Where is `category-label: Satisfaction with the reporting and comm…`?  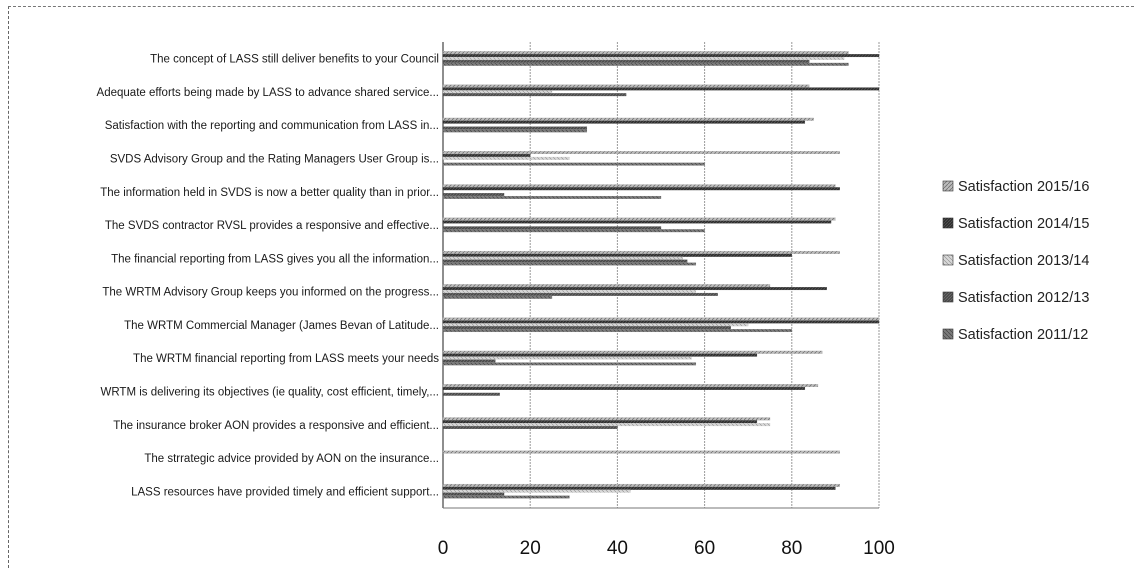
category-label: Satisfaction with the reporting and comm… is located at coordinates (272, 126).